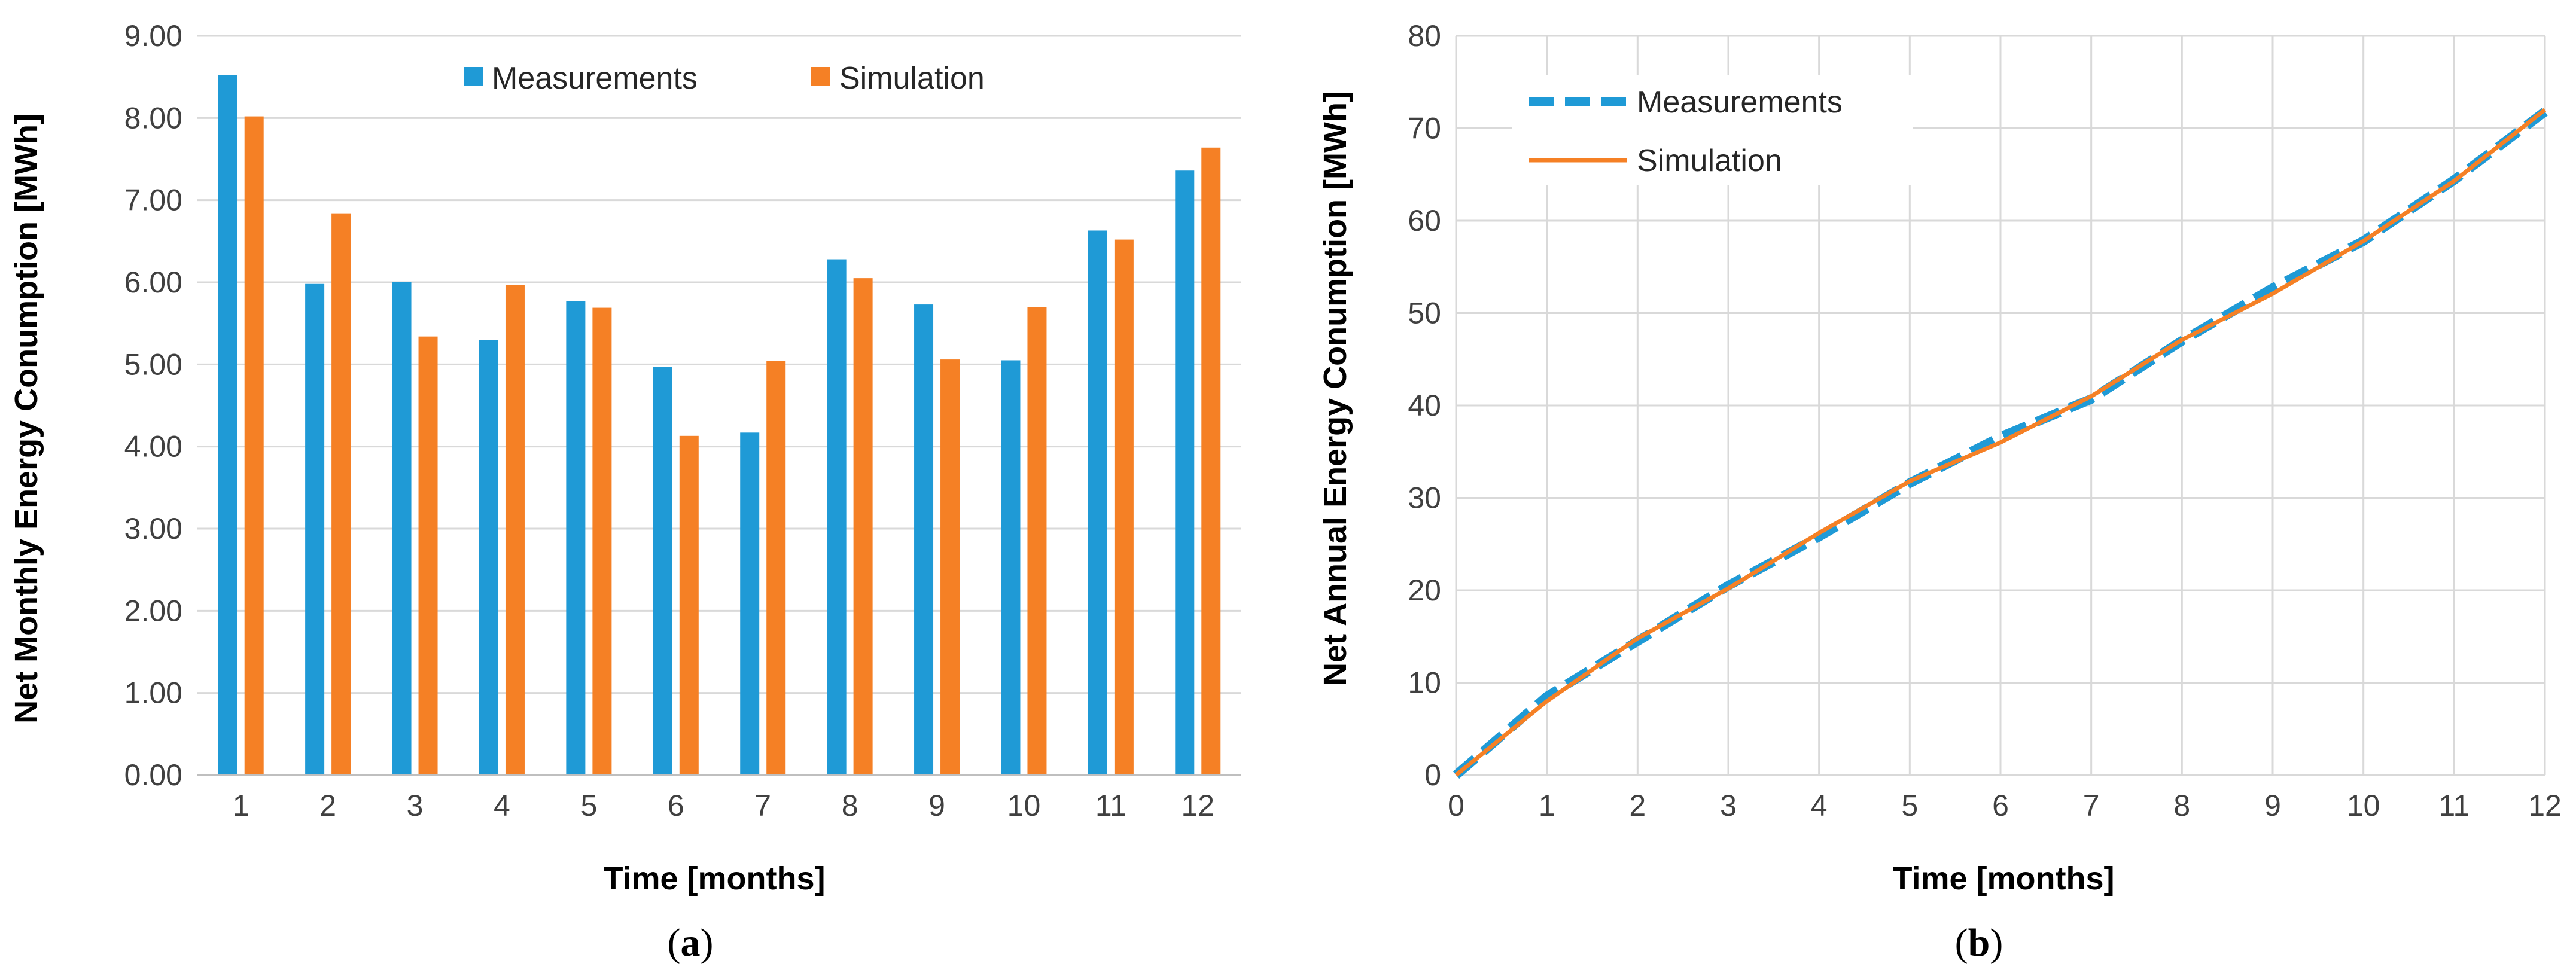 The height and width of the screenshot is (979, 2576). I want to click on chart-b-x-tick-label: 11, so click(2454, 806).